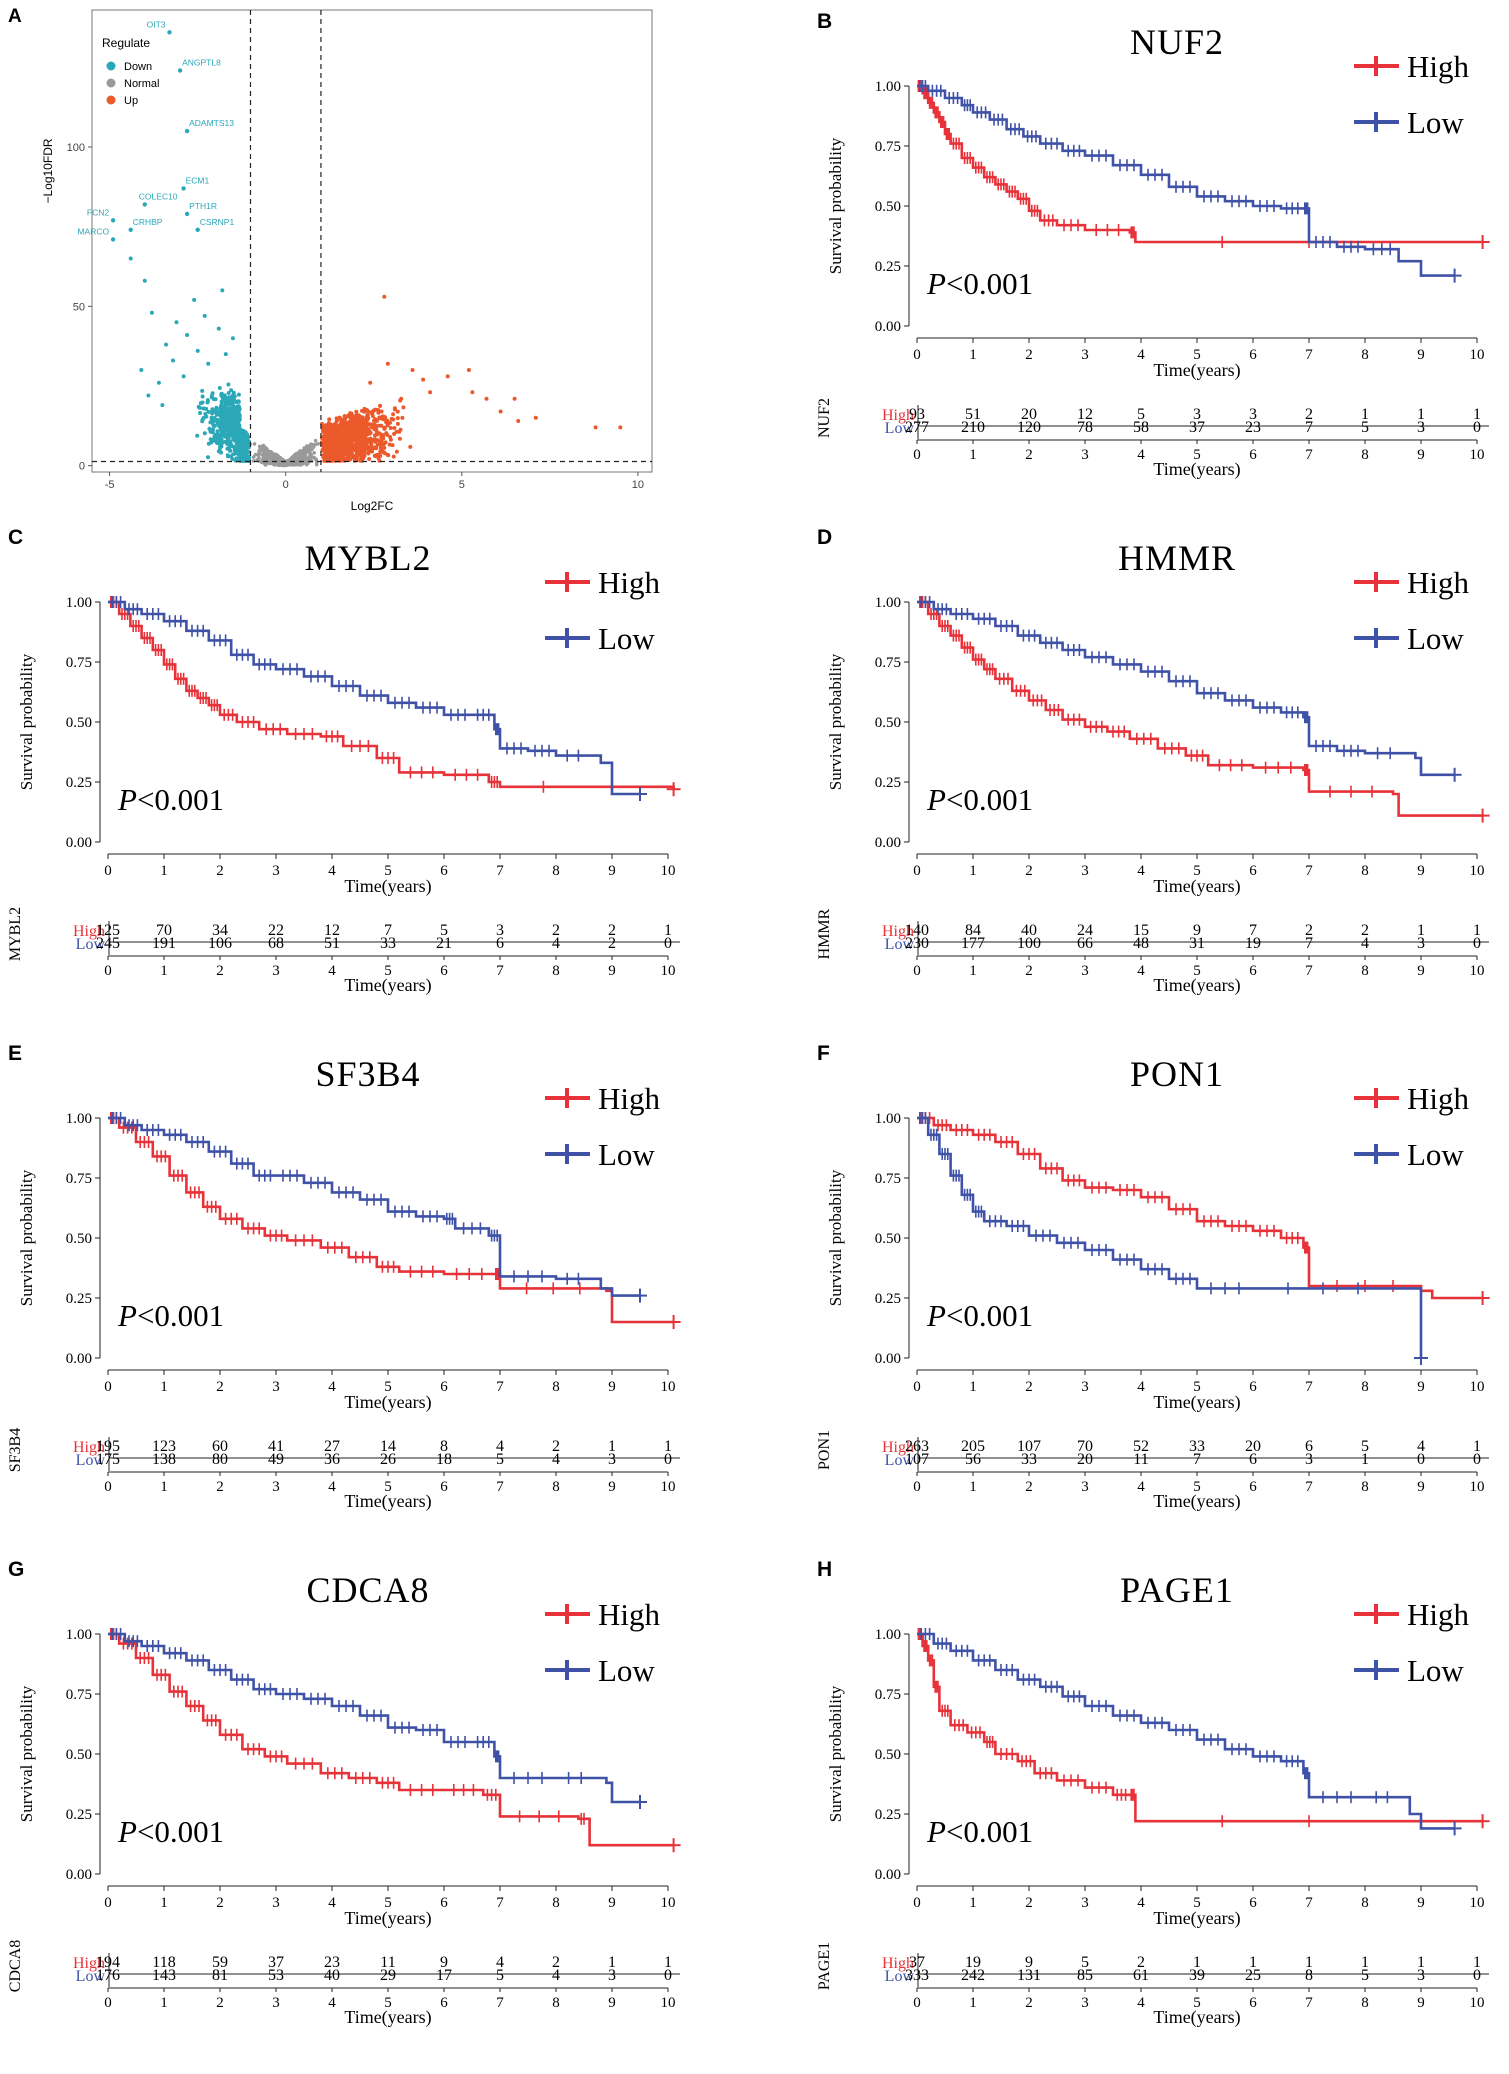  Describe the element at coordinates (91, 1460) in the screenshot. I see `risk-label-low: Low` at that location.